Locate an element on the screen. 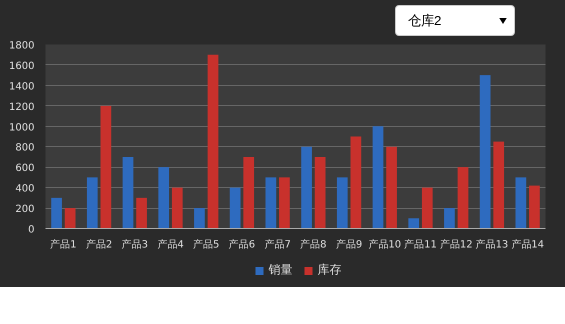 The width and height of the screenshot is (565, 324). x-tick-label: 产品9 is located at coordinates (349, 244).